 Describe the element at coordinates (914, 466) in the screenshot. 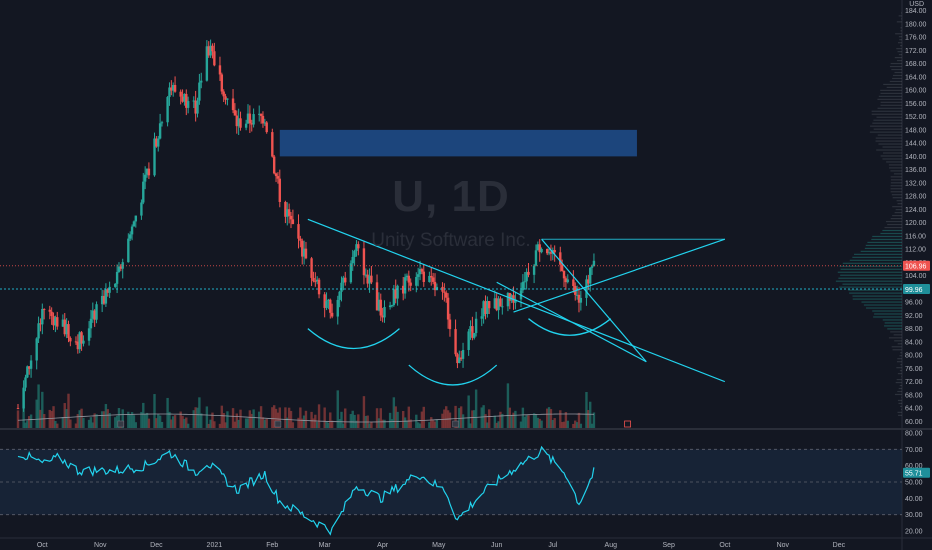

I see `rsi-tick-label: 60.00` at that location.